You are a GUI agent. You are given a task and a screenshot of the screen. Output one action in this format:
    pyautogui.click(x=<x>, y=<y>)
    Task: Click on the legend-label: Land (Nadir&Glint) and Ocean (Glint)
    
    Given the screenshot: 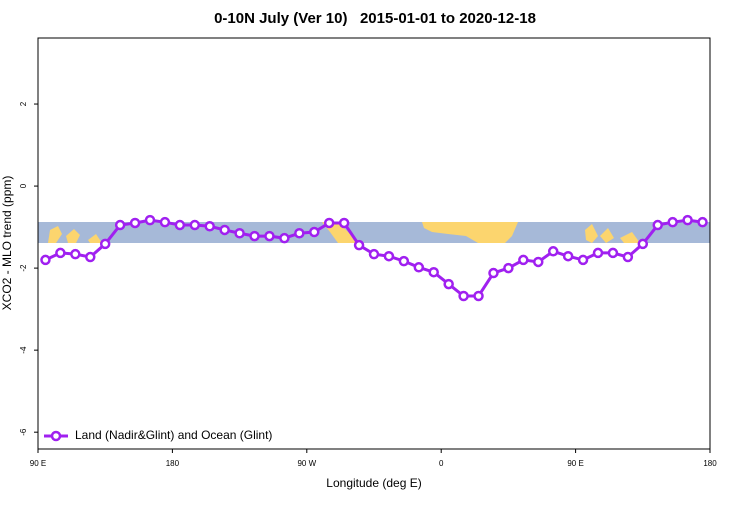 What is the action you would take?
    pyautogui.click(x=173, y=435)
    